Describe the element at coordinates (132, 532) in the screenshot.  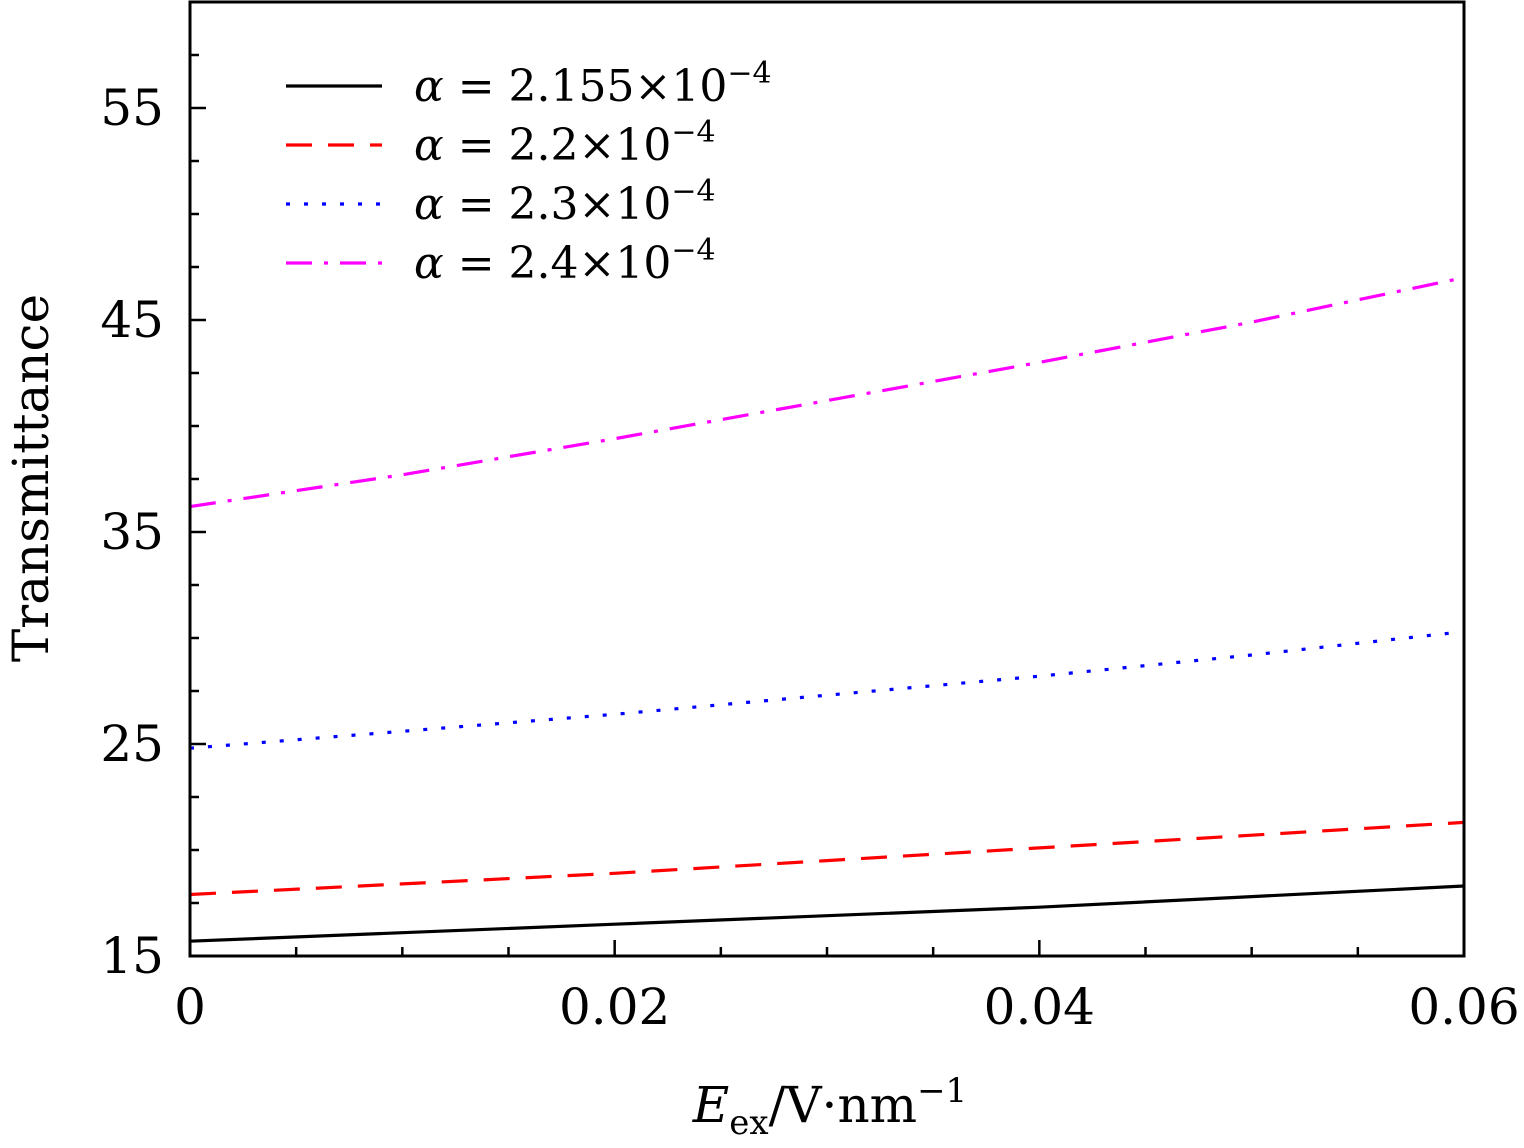
I see `y-tick-label: 35` at that location.